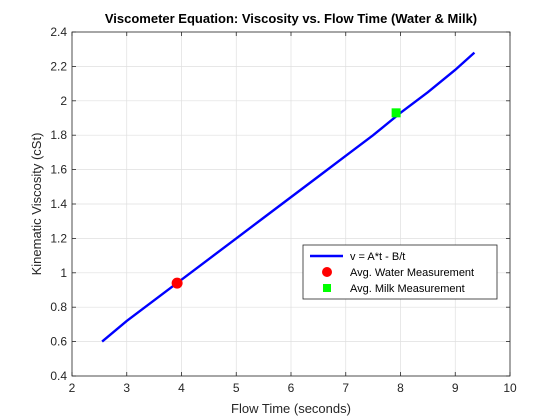 This screenshot has height=420, width=560. Describe the element at coordinates (345, 388) in the screenshot. I see `x-tick-label: 7` at that location.